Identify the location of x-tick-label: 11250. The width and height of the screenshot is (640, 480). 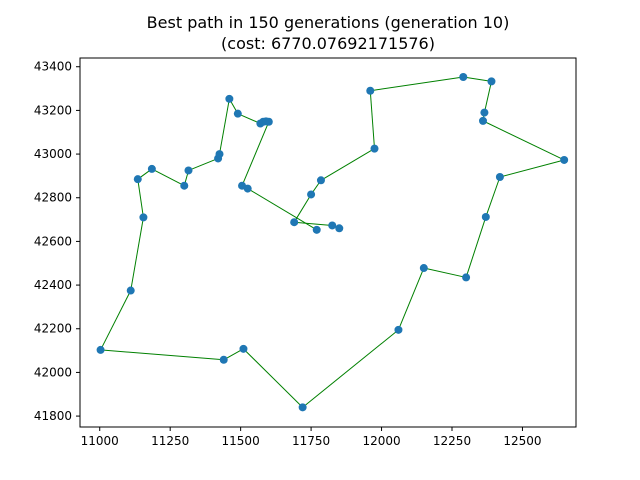
(170, 441).